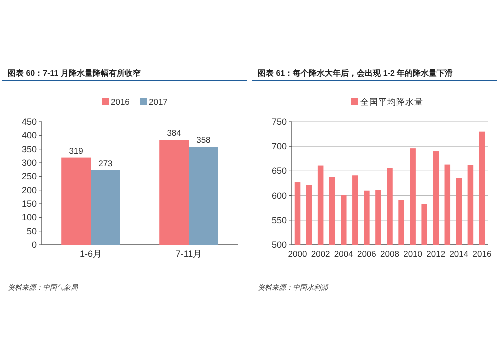  I want to click on x-tick-label: 2012, so click(436, 254).